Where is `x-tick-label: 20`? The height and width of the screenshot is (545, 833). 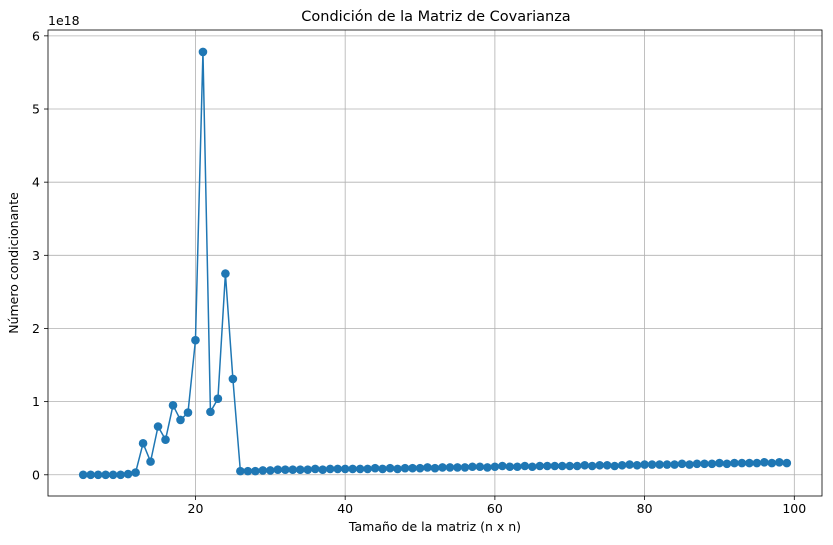
x-tick-label: 20 is located at coordinates (196, 508).